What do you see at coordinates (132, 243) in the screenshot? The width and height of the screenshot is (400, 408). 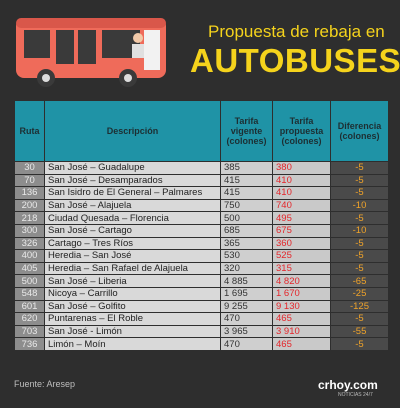 I see `table-cell: Cartago – Tres Ríos` at bounding box center [132, 243].